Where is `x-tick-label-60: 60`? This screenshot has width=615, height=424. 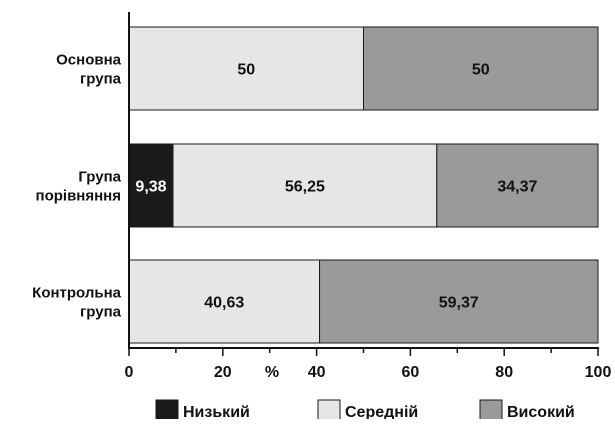 x-tick-label-60: 60 is located at coordinates (411, 372).